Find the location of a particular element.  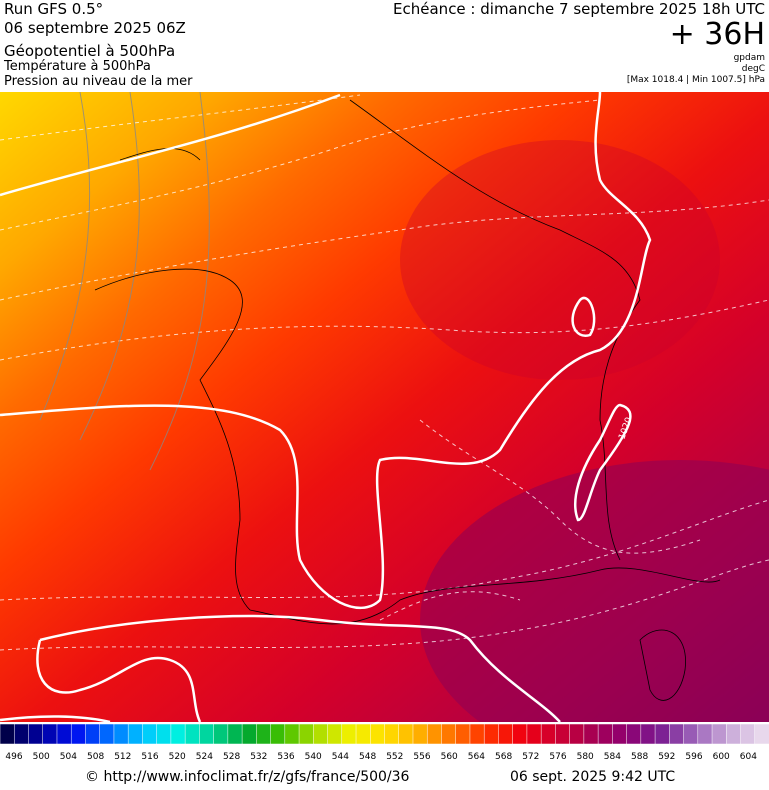

colorbar-label: 568 is located at coordinates (503, 757).